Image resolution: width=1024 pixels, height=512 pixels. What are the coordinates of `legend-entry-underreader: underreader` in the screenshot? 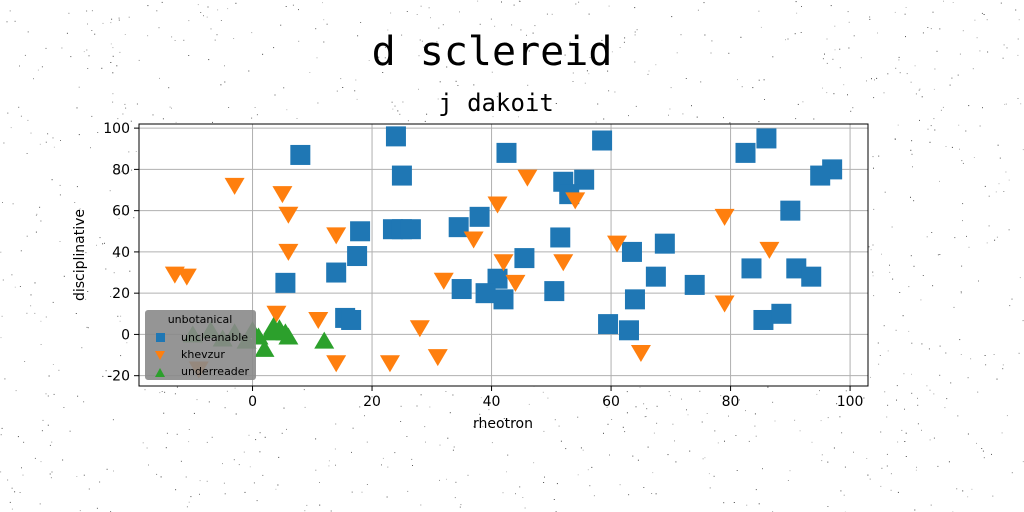 It's located at (202, 371).